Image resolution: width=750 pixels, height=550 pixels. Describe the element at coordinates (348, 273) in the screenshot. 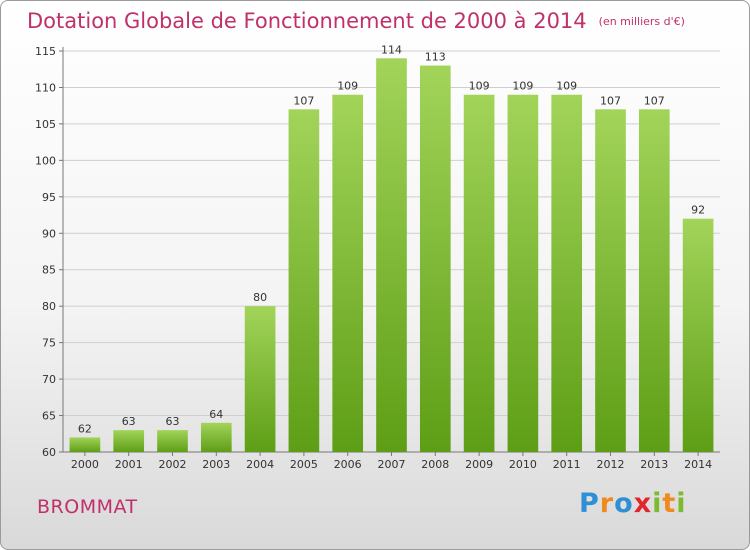

I see `bar-2006` at that location.